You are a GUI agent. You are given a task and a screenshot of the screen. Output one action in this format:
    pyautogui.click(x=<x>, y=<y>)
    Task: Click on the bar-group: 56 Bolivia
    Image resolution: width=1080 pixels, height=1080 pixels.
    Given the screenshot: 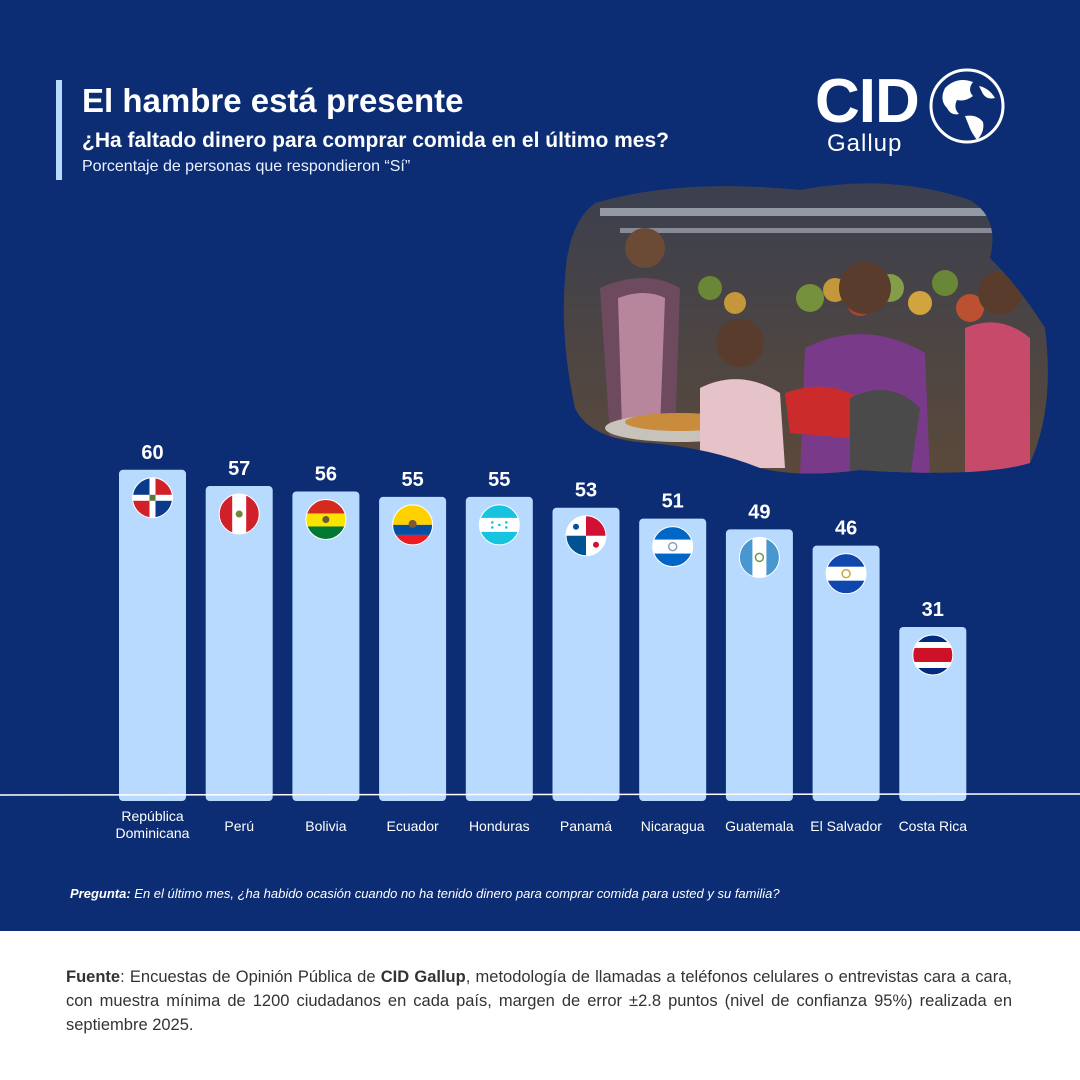 What is the action you would take?
    pyautogui.click(x=326, y=648)
    